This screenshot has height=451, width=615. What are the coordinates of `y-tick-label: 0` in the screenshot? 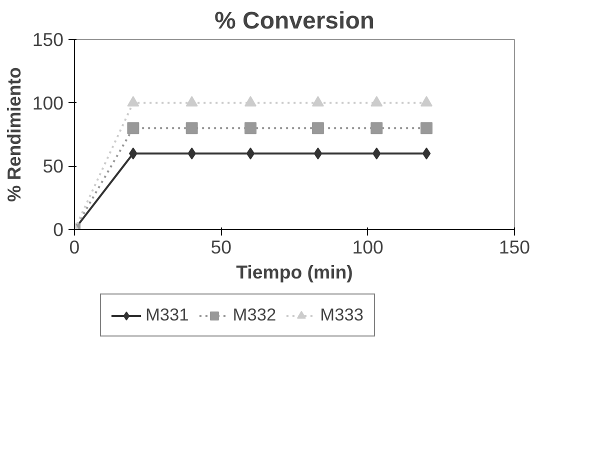 It's located at (58, 229).